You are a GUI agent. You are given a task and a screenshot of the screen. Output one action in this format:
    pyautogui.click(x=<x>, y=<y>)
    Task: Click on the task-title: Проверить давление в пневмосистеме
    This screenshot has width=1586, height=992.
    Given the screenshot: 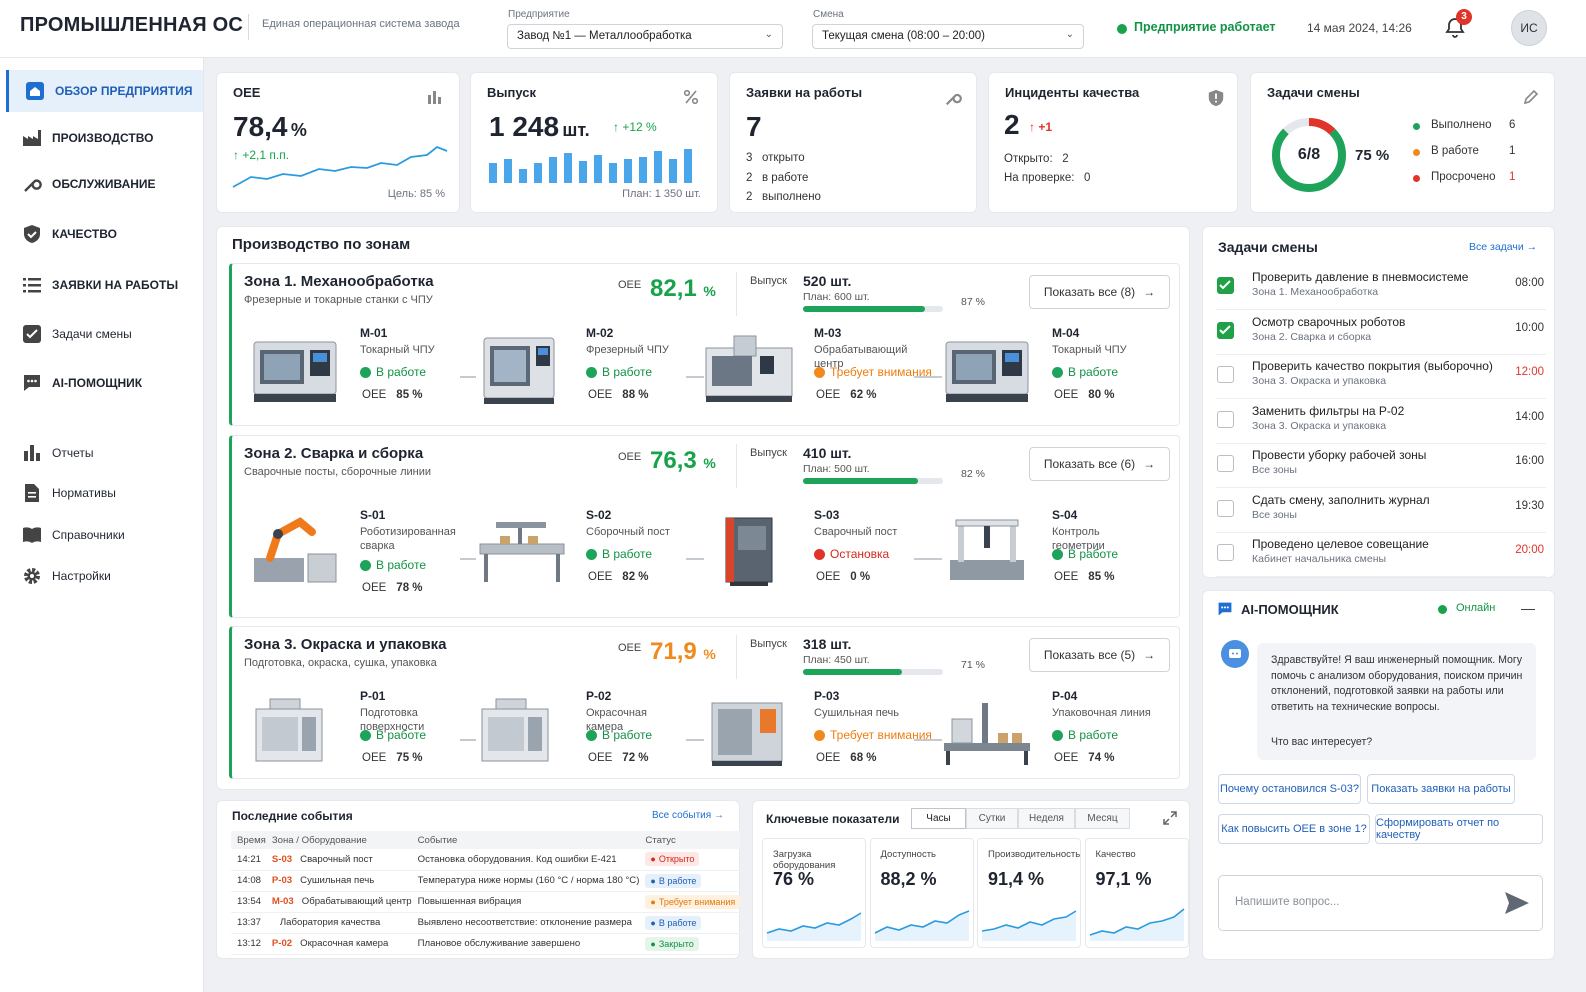 What is the action you would take?
    pyautogui.click(x=1360, y=277)
    